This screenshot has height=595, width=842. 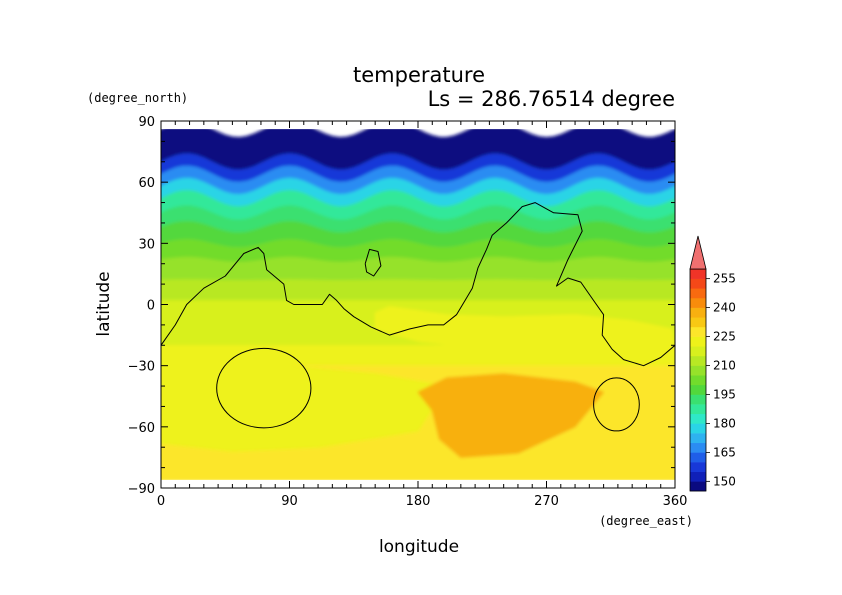 I want to click on x-tick-label: 270, so click(x=546, y=501).